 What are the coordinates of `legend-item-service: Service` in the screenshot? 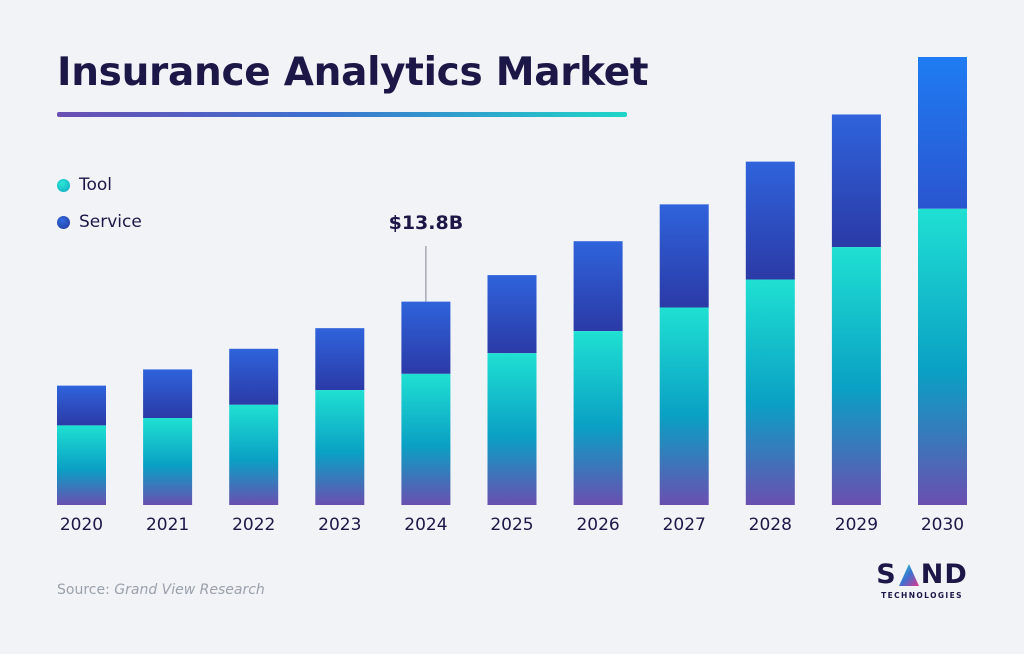 It's located at (99, 222).